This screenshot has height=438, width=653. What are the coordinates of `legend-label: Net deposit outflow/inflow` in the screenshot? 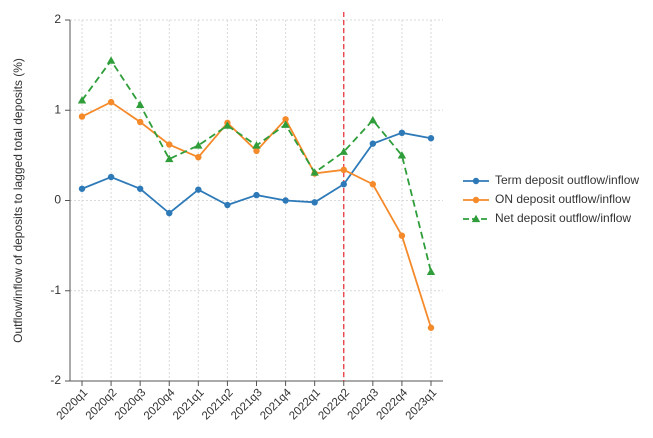 It's located at (563, 218).